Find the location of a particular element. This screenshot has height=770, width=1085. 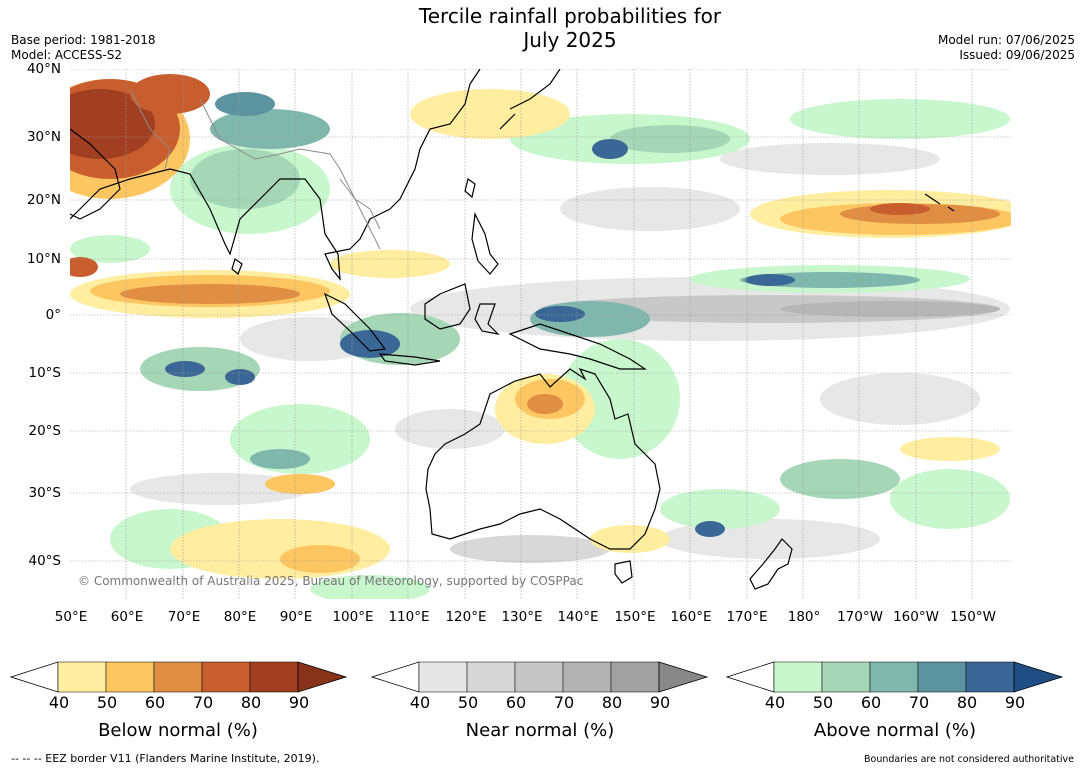

cb-above-tick-50: 50 is located at coordinates (823, 702).